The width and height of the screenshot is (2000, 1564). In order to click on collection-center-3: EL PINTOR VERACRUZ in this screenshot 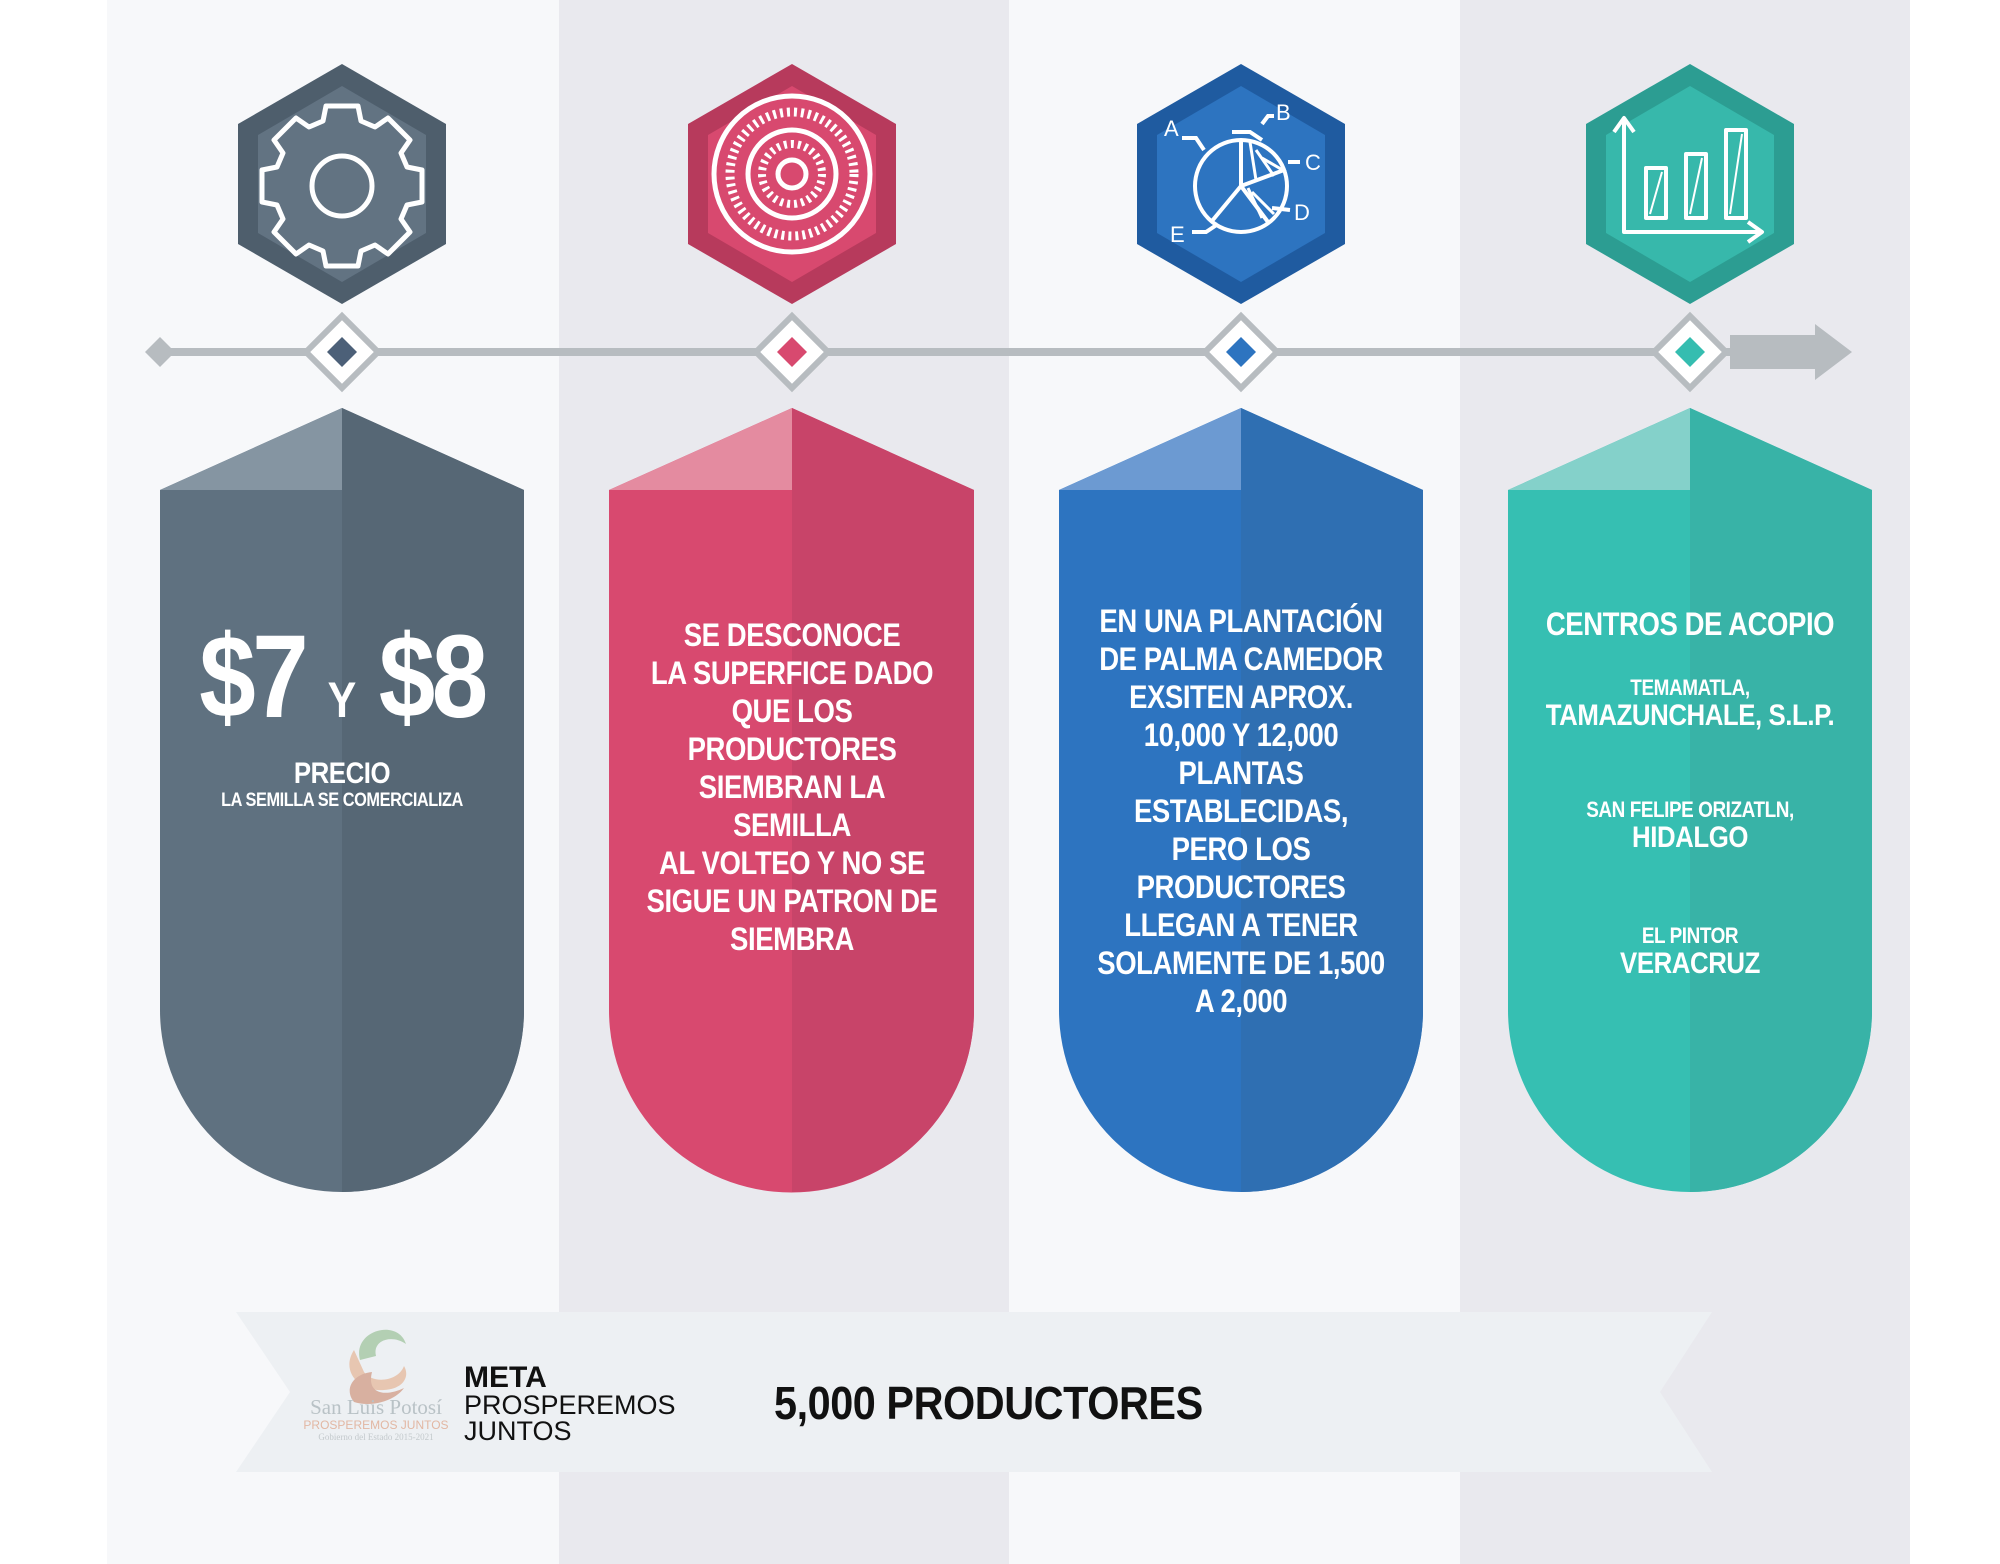, I will do `click(1689, 952)`.